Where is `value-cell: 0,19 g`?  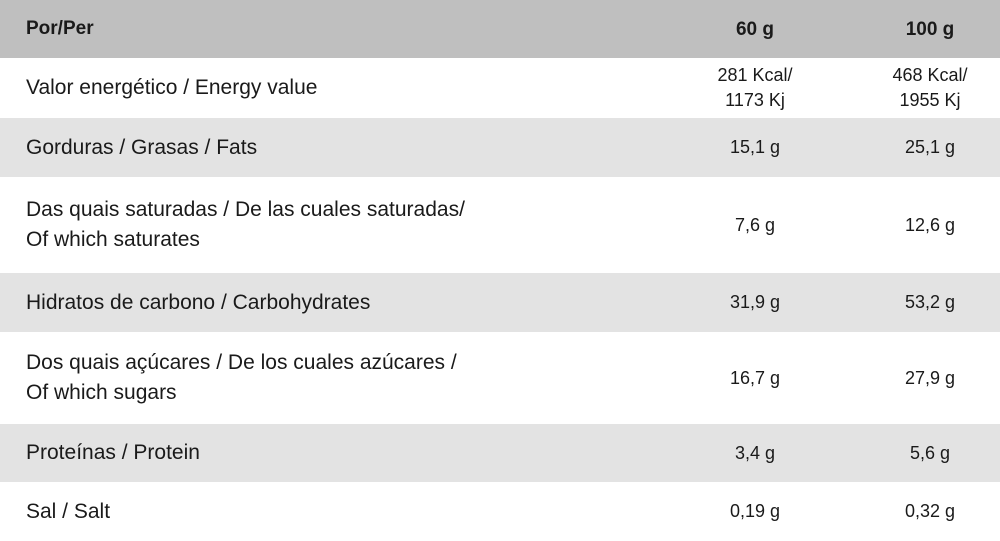 value-cell: 0,19 g is located at coordinates (755, 511).